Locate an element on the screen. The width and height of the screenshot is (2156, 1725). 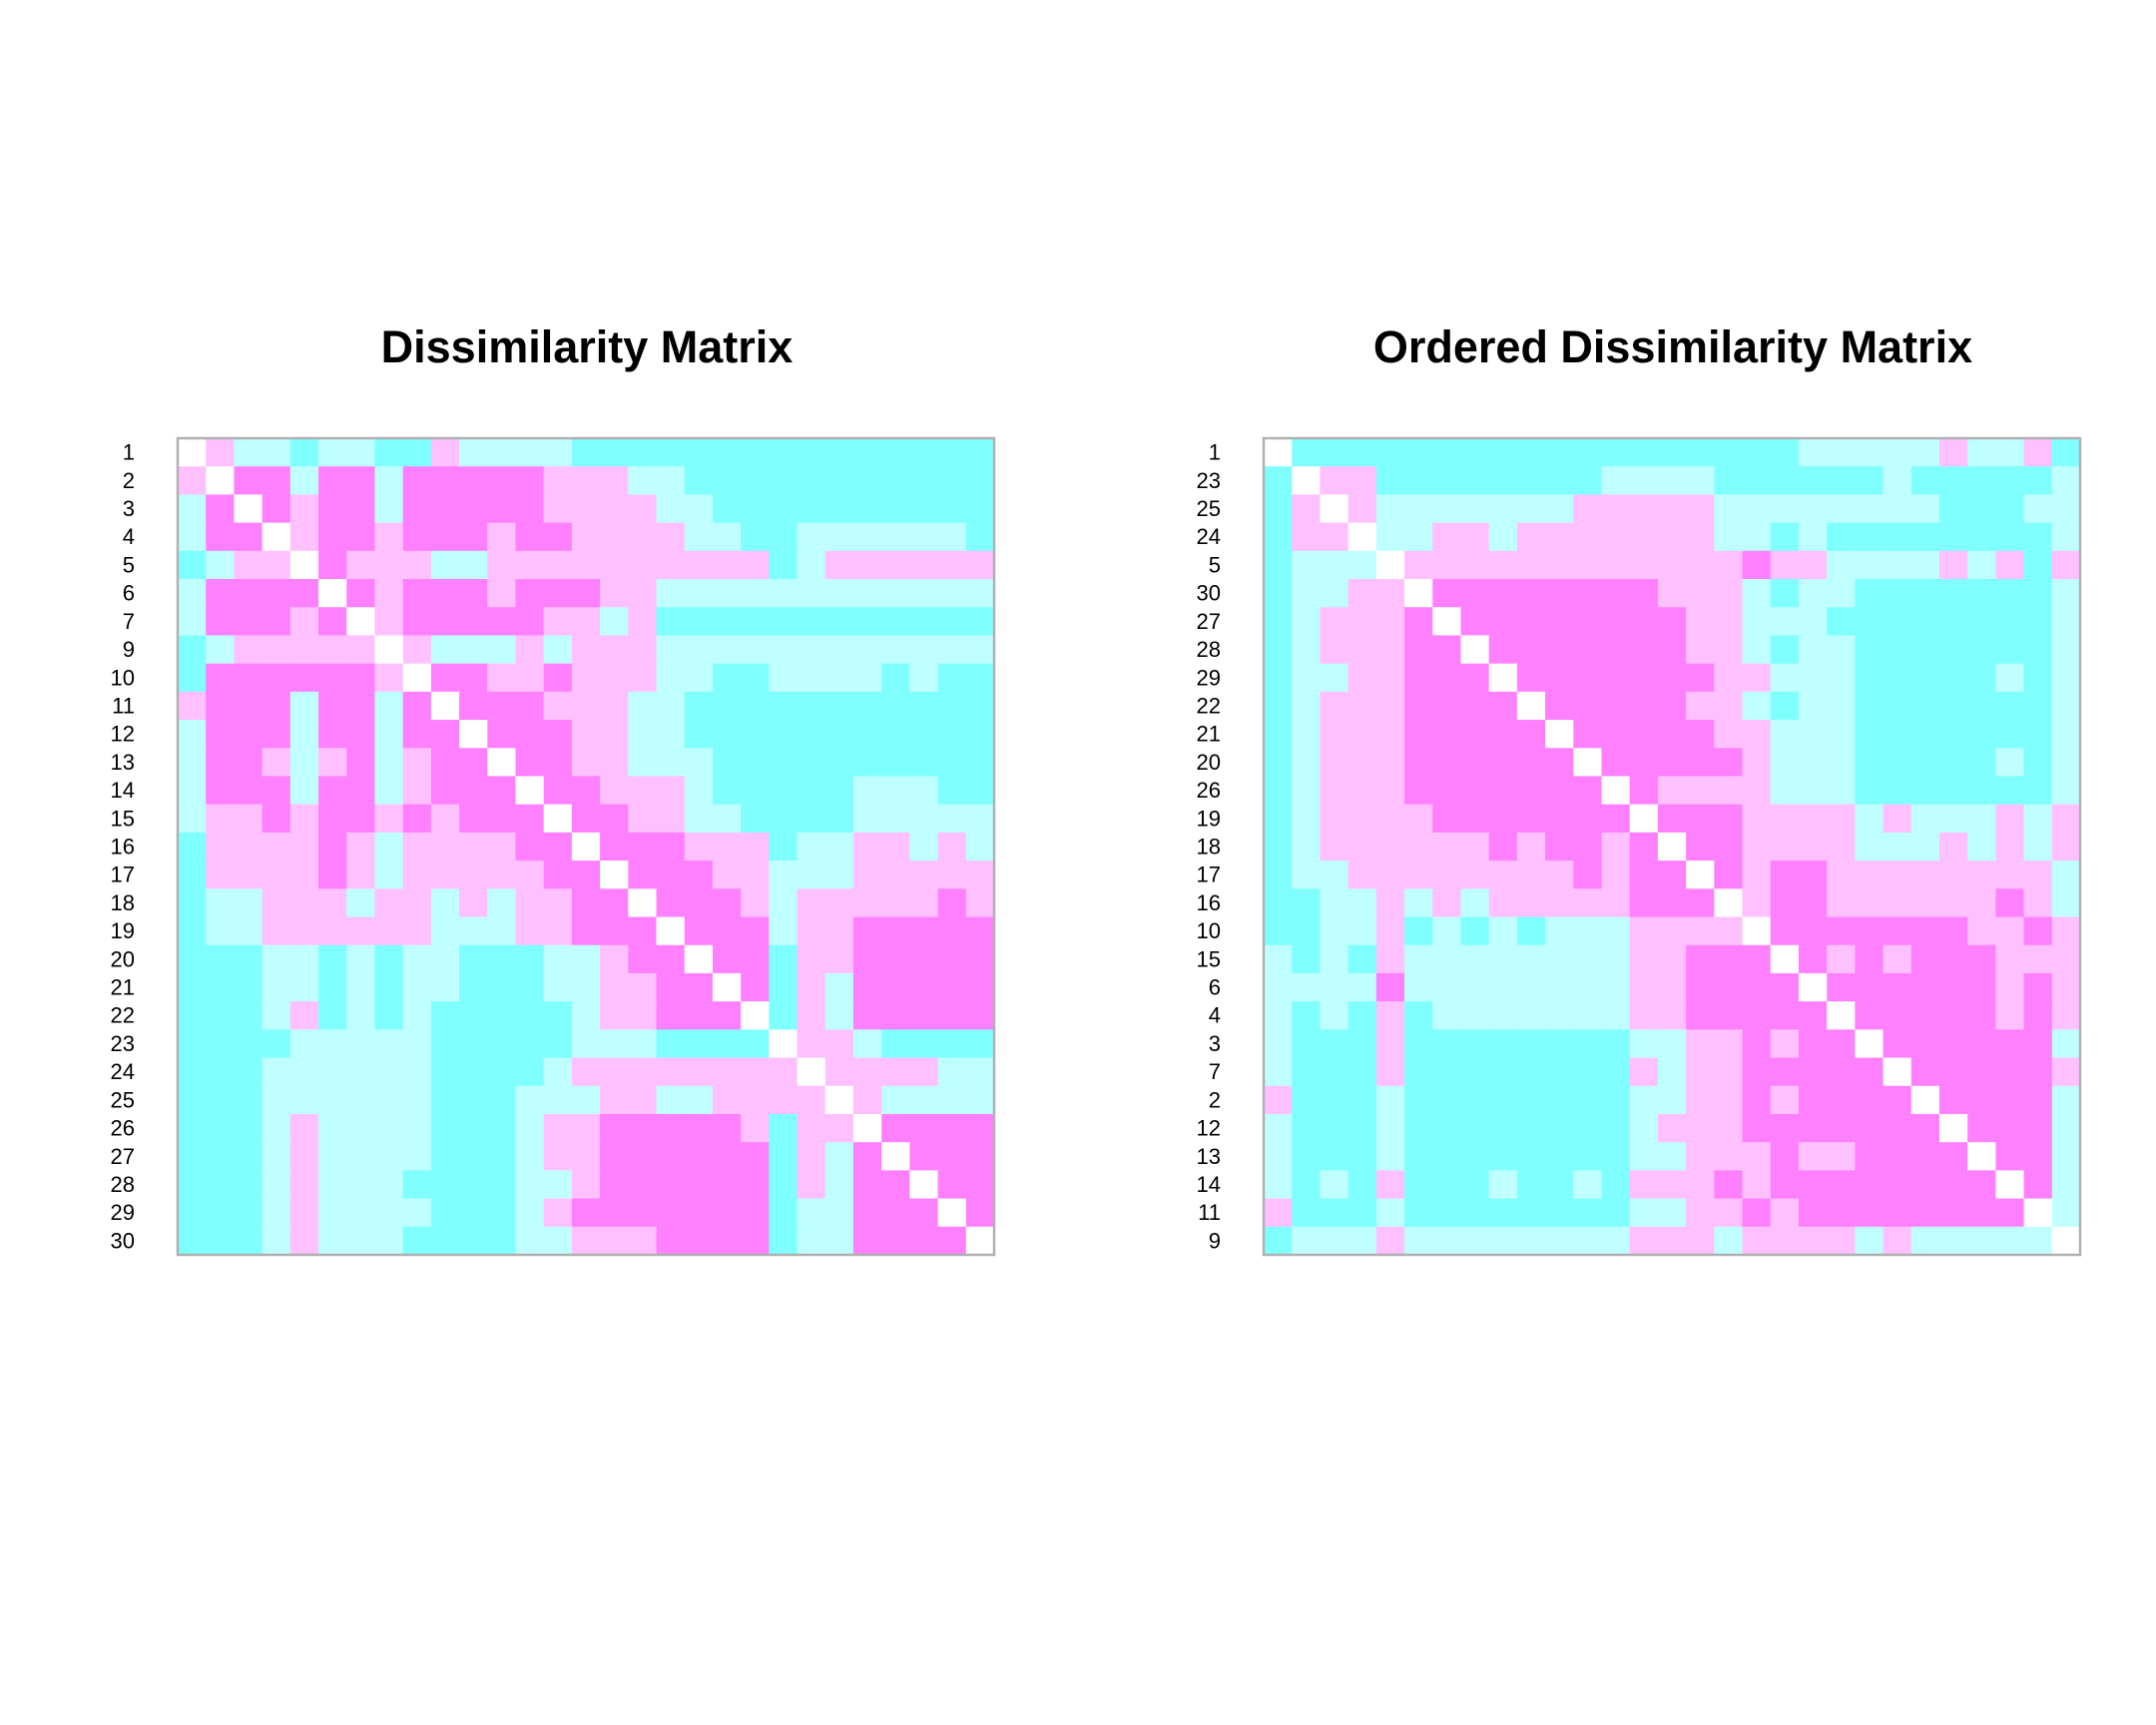
heatmap-cell-r8-c2 is located at coordinates (1307, 650).